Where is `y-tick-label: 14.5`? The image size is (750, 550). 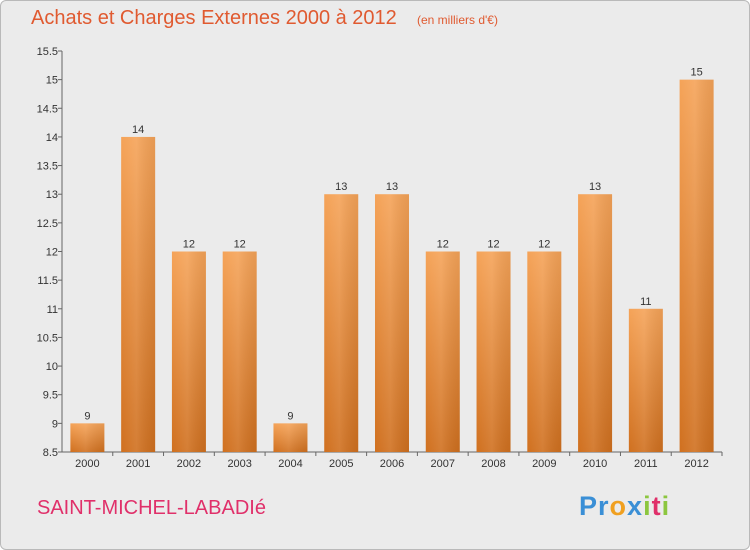
y-tick-label: 14.5 is located at coordinates (47, 109).